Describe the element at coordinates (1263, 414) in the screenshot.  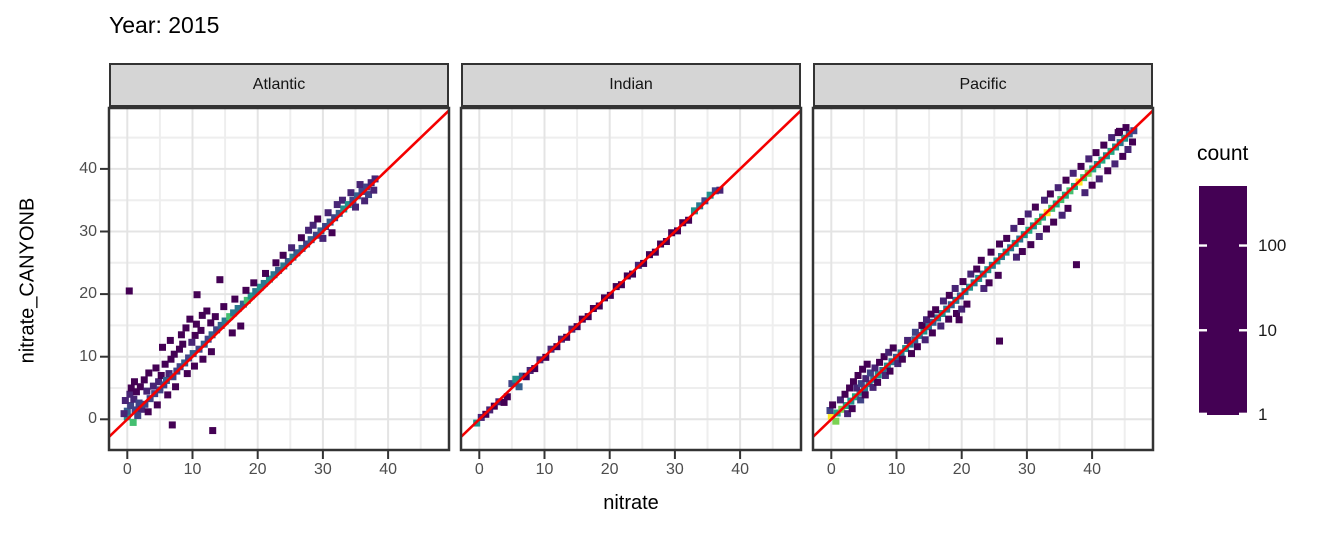
I see `legend-tick-label-1: 1` at that location.